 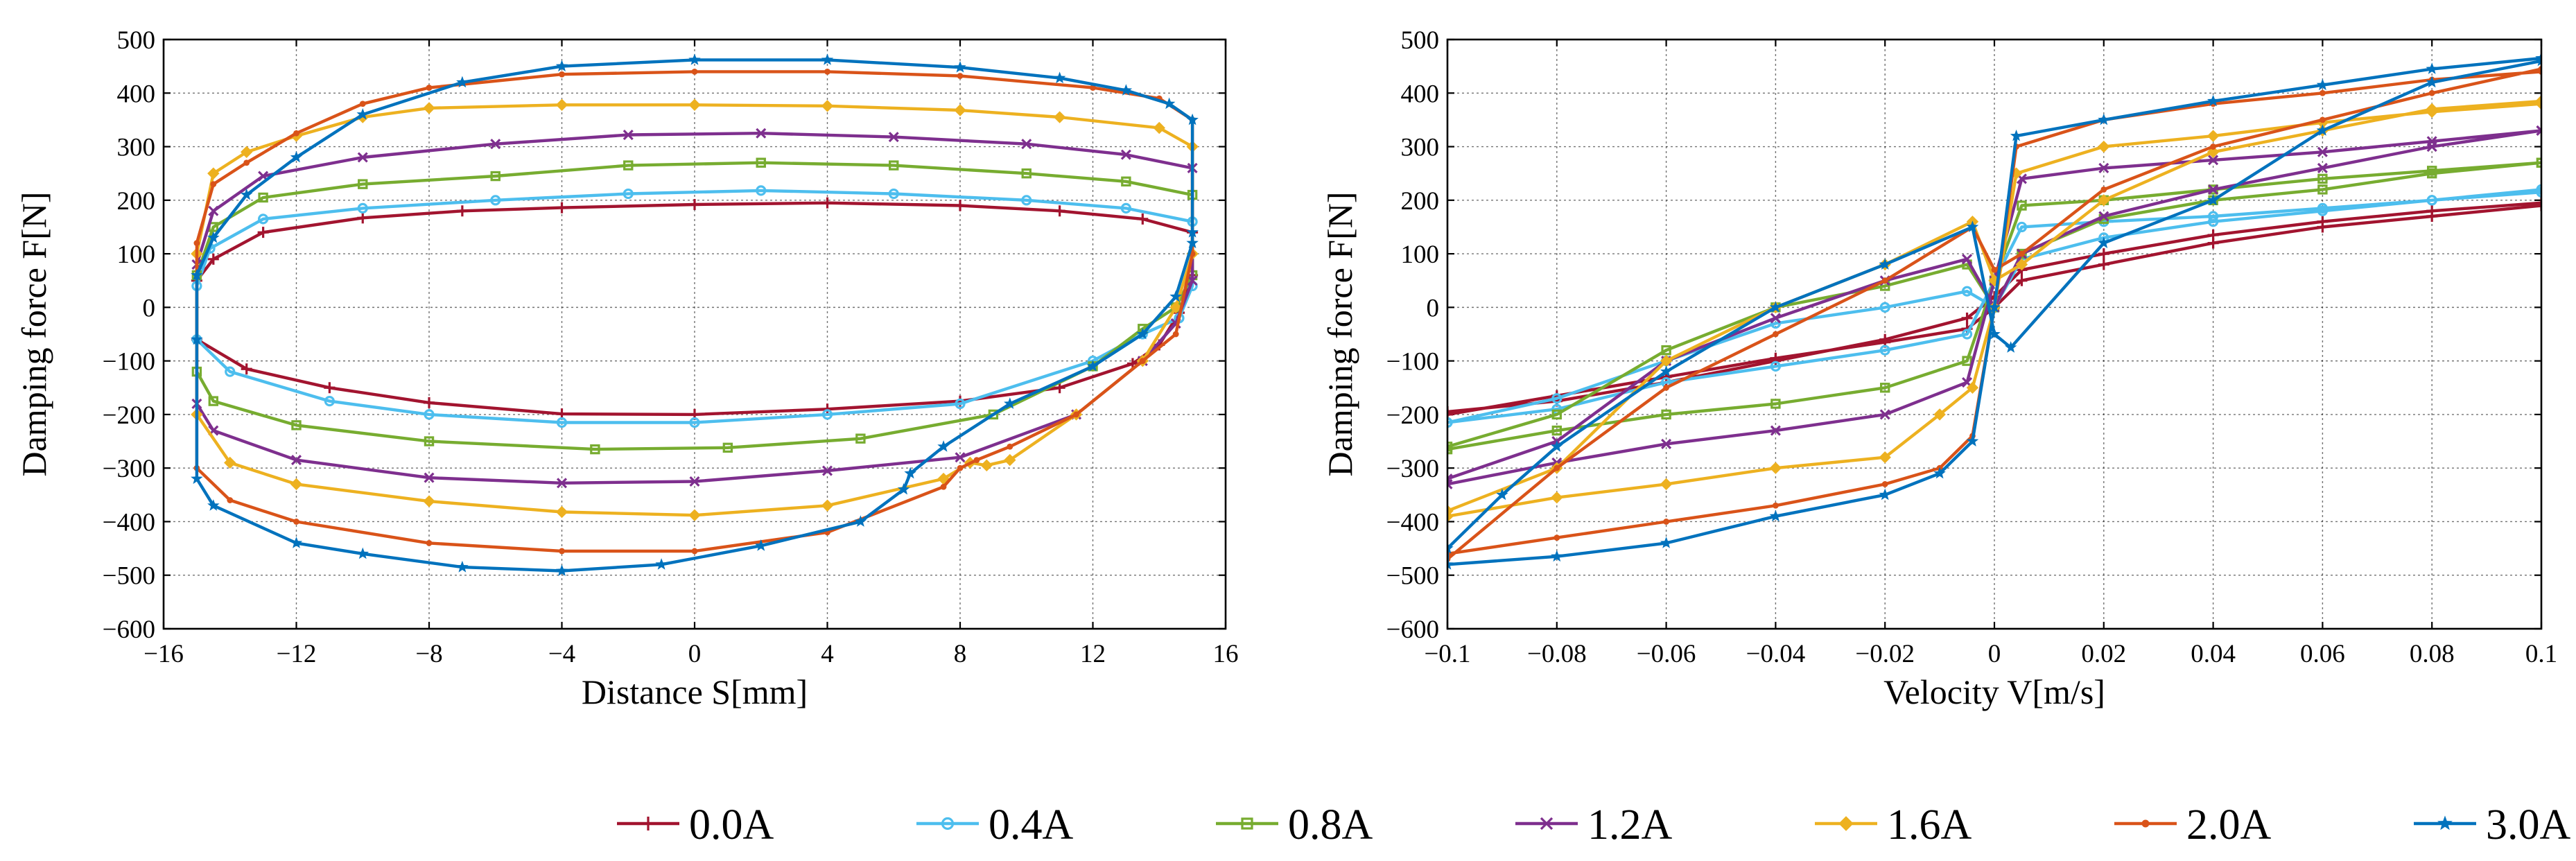 I want to click on legend-item-0p4A: 0.4A, so click(x=995, y=825).